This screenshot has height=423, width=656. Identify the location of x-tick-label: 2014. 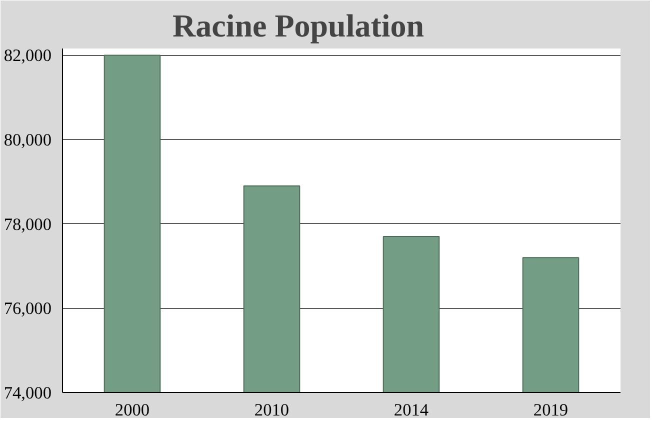
(411, 410).